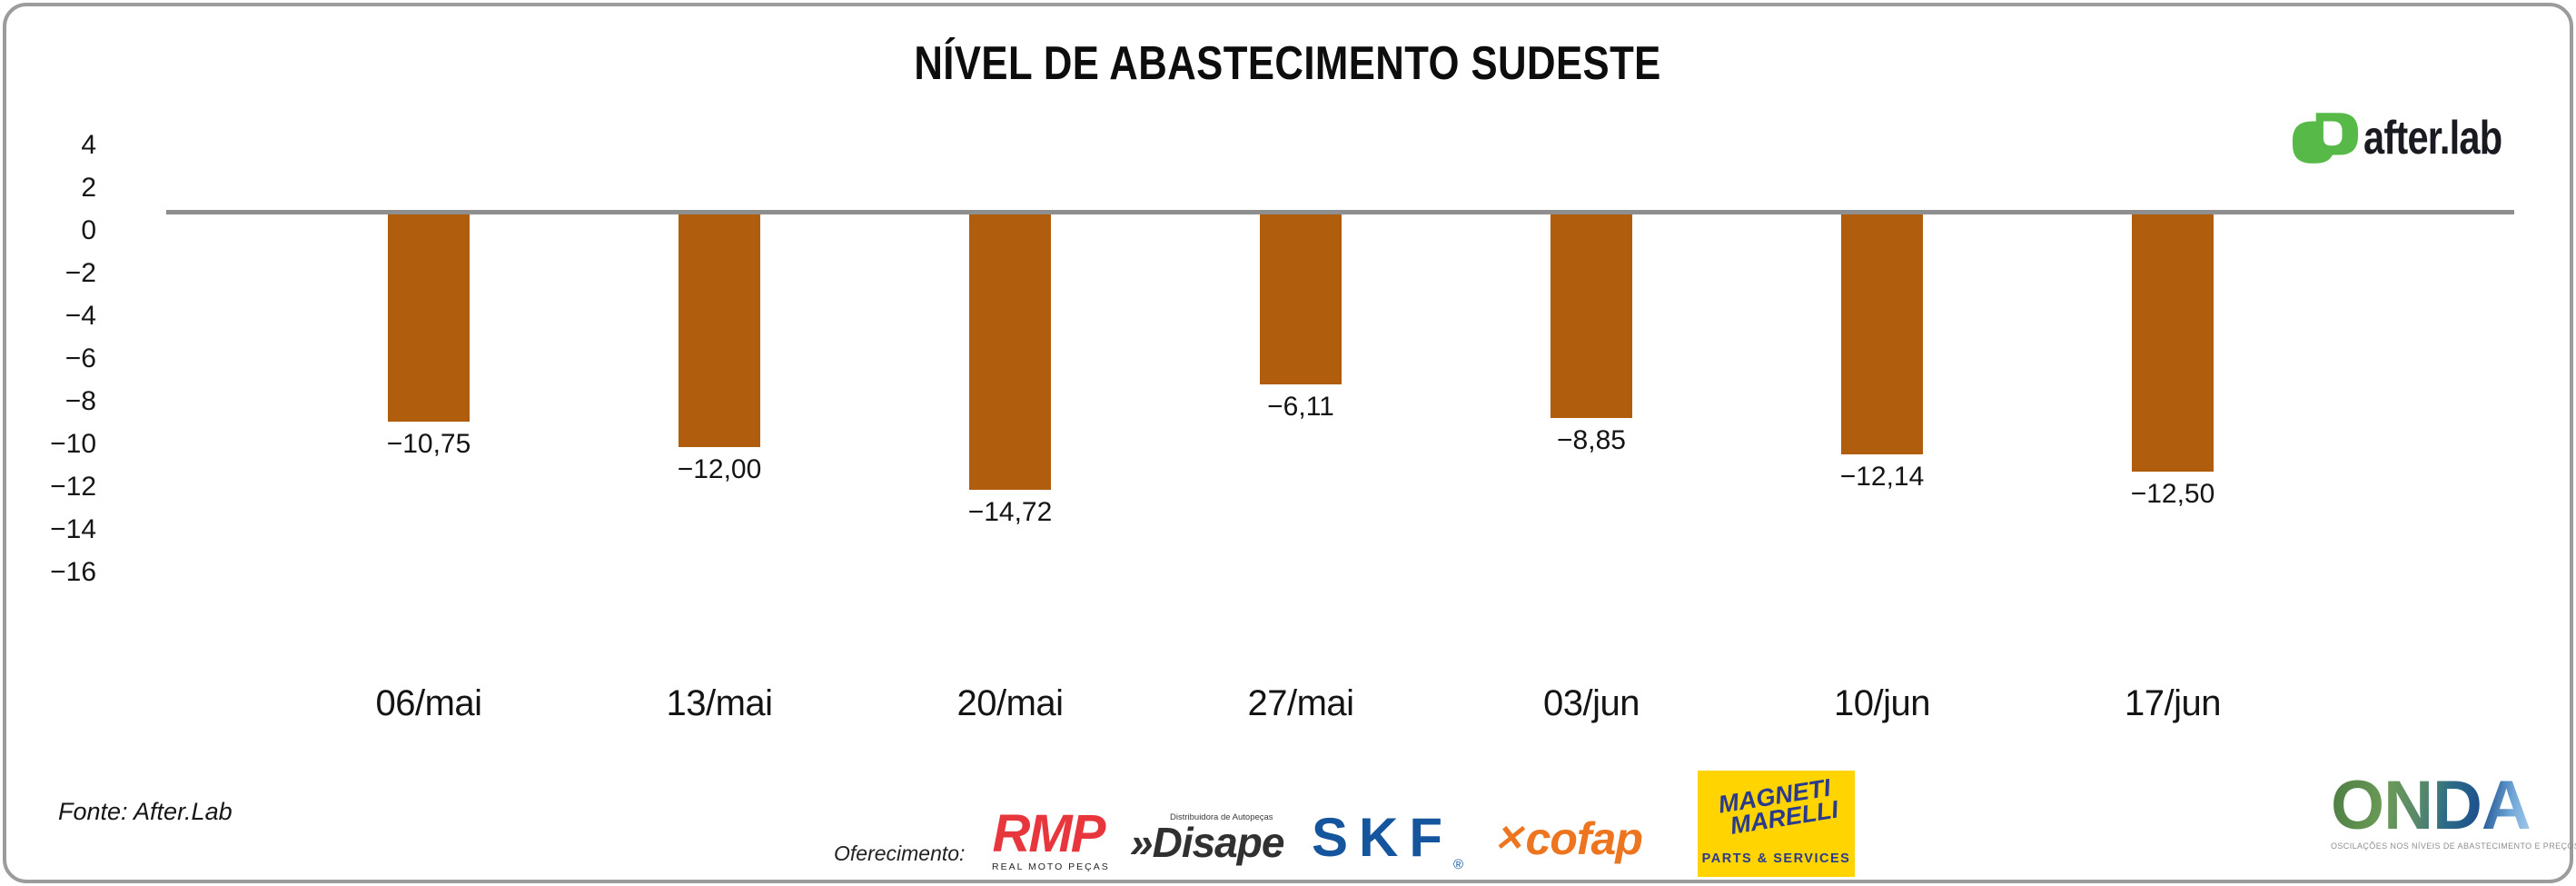 This screenshot has width=2576, height=886. What do you see at coordinates (88, 230) in the screenshot?
I see `y-axis-tick-label: 0` at bounding box center [88, 230].